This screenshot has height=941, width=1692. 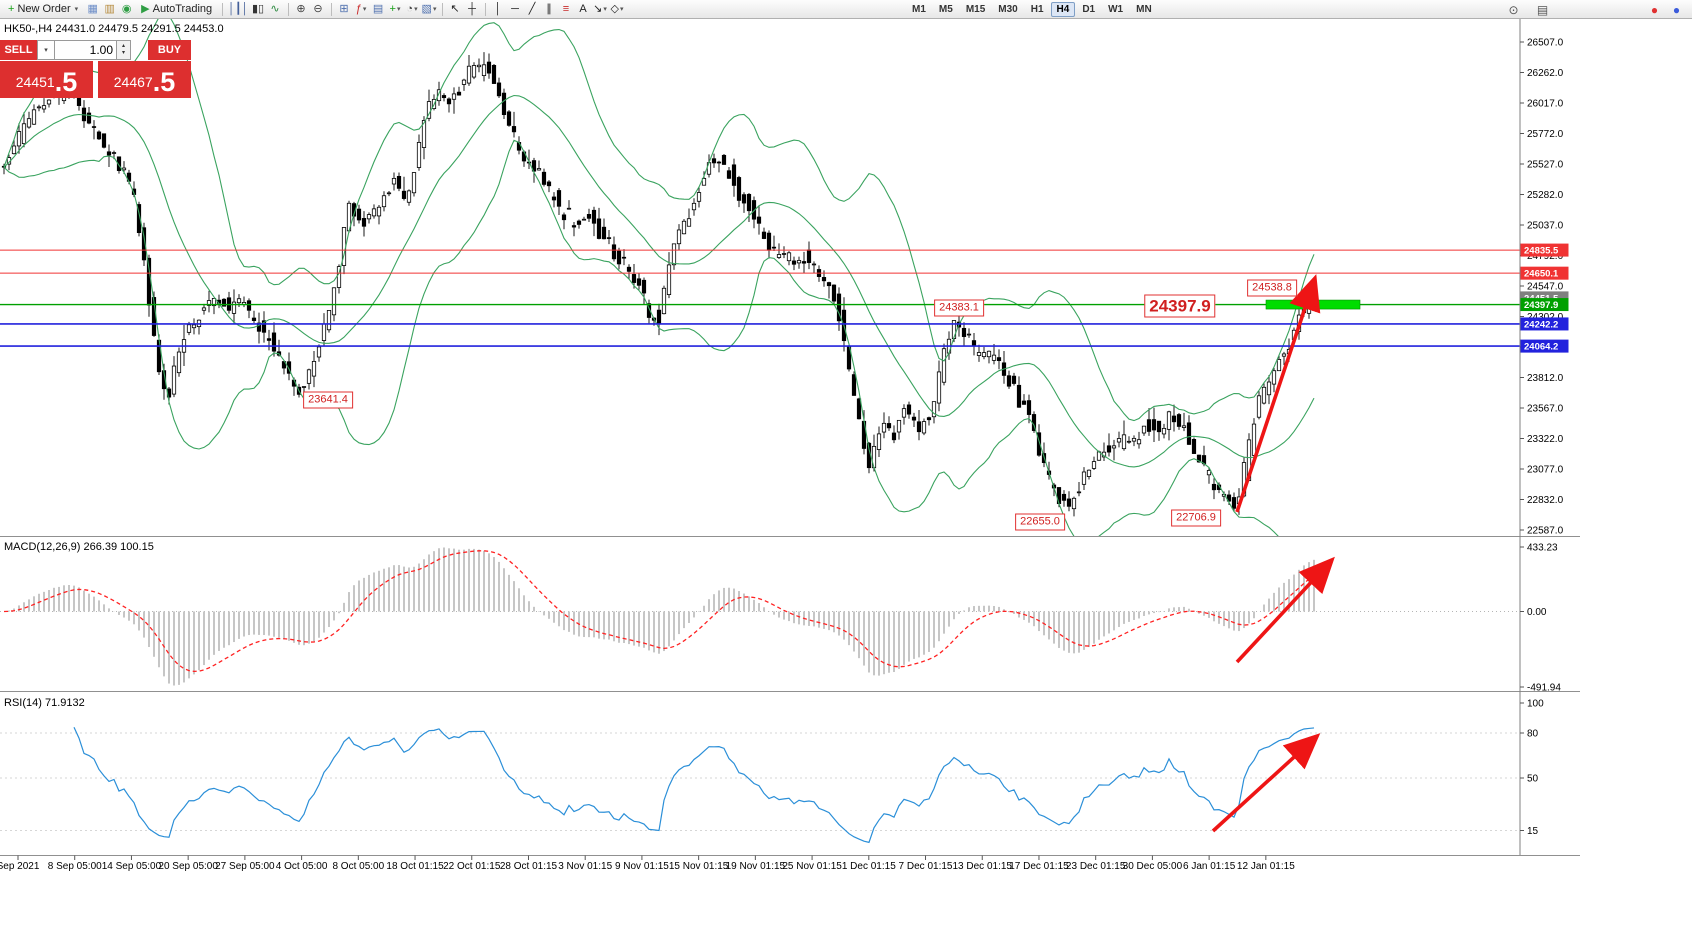 I want to click on price-callout: 24383.1, so click(x=959, y=308).